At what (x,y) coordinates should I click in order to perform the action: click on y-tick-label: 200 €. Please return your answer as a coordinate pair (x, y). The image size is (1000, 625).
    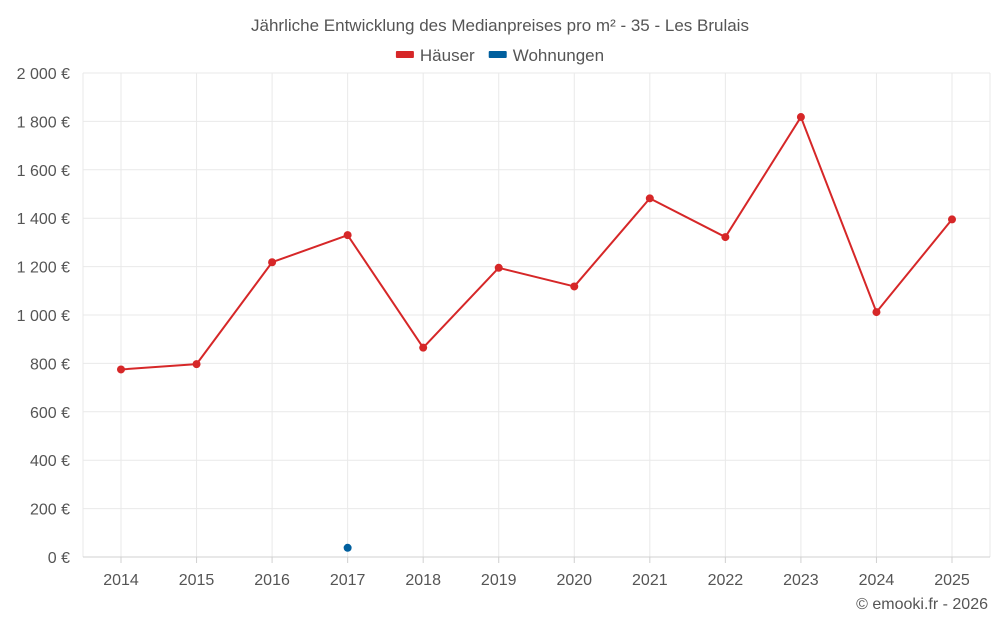
    Looking at the image, I should click on (50, 510).